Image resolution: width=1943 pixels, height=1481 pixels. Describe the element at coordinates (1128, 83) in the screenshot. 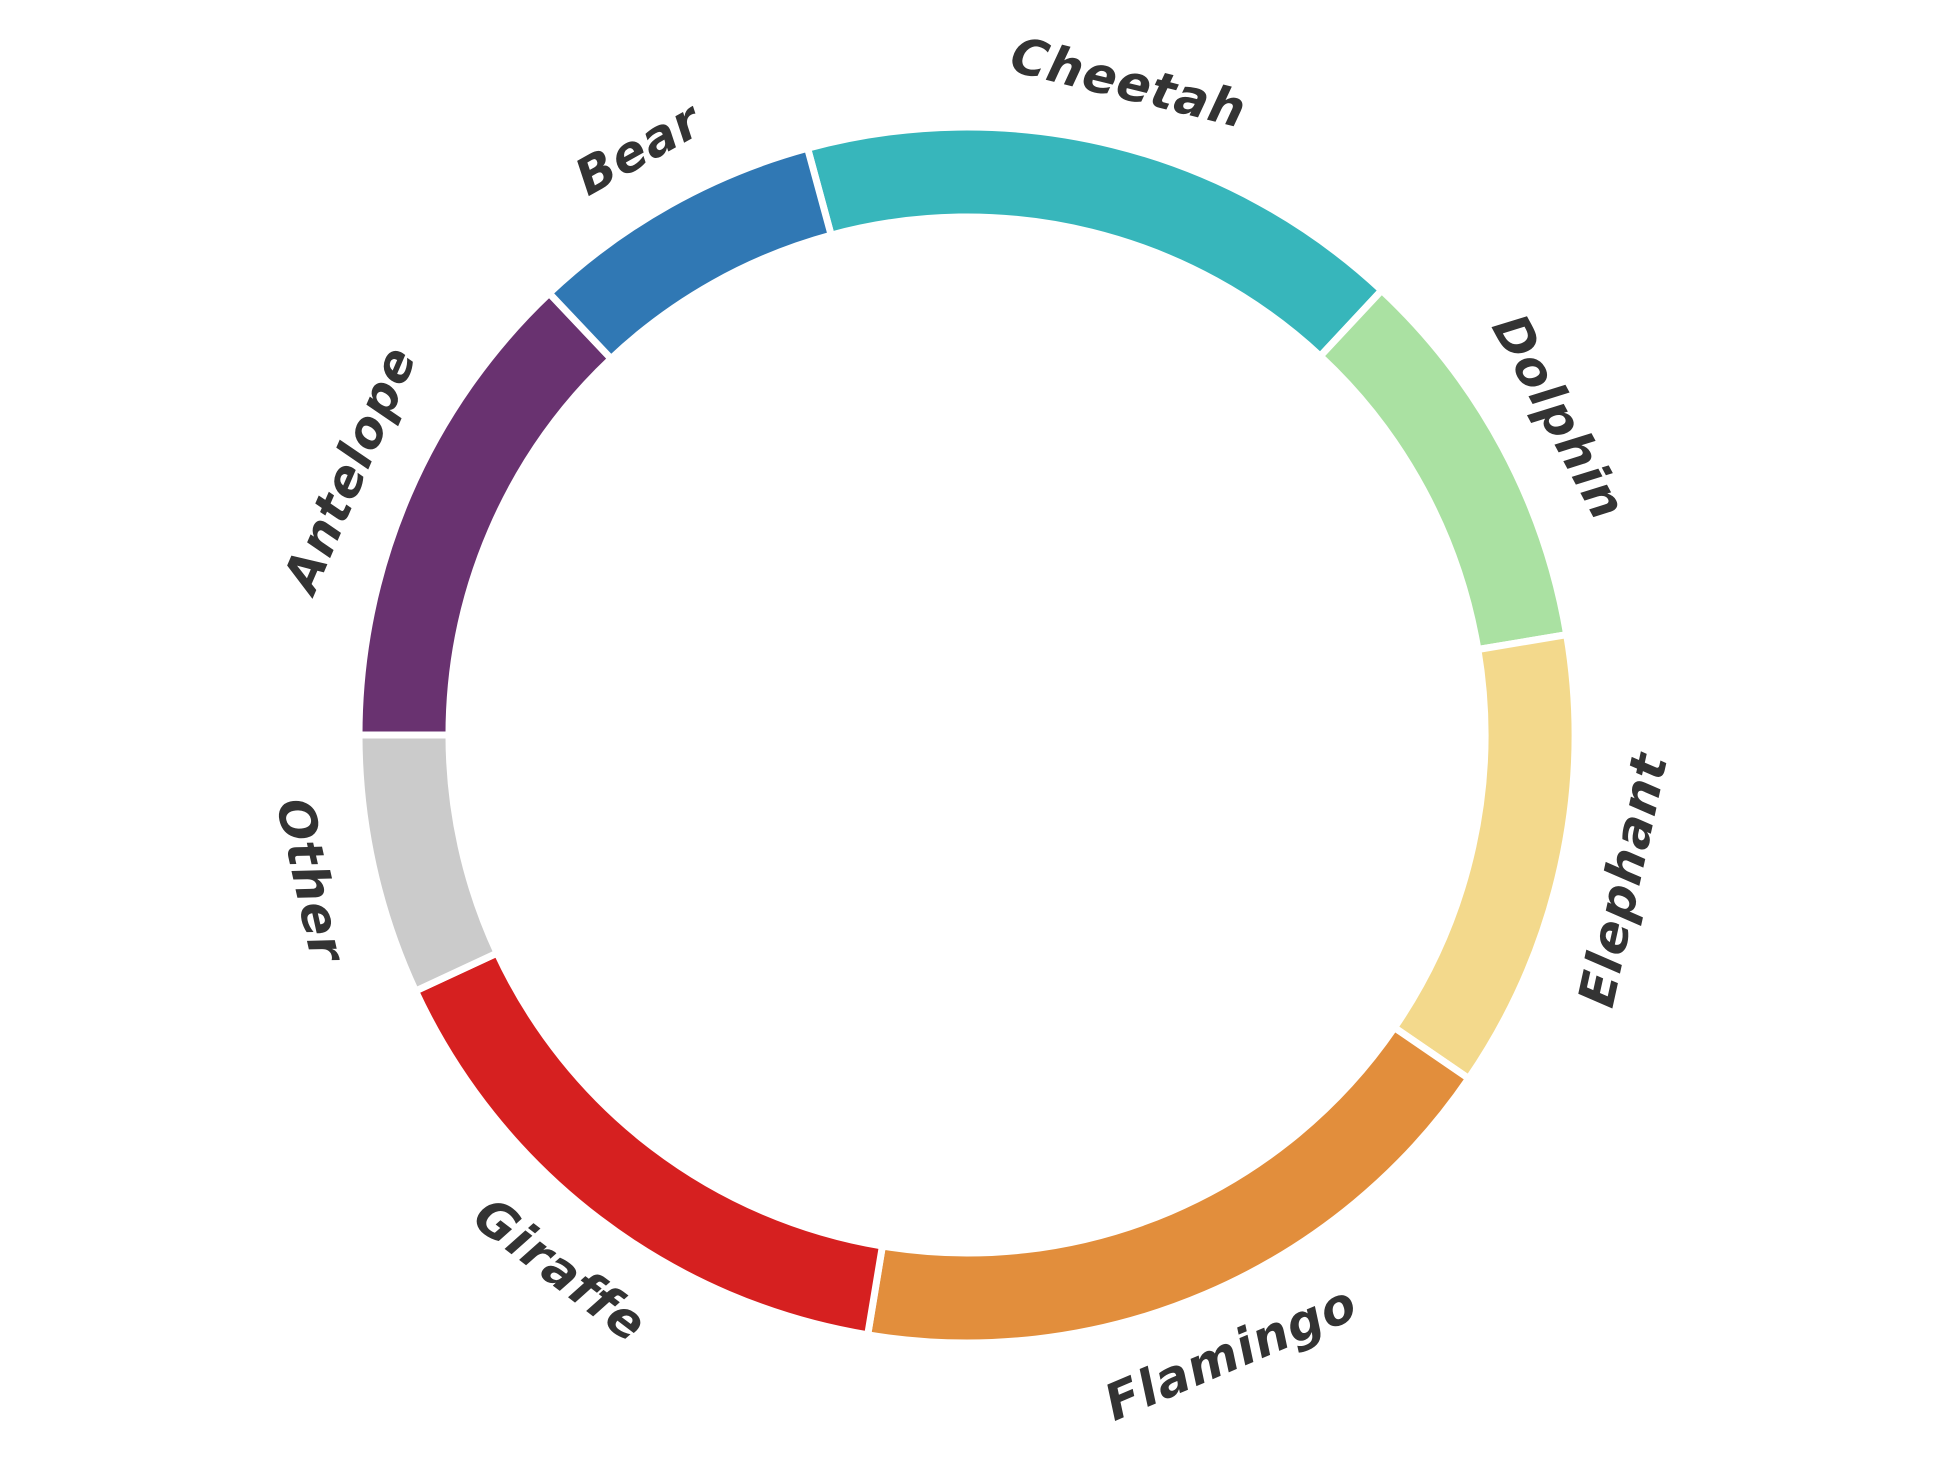

I see `segment-label-cheetah: Cheetah` at that location.